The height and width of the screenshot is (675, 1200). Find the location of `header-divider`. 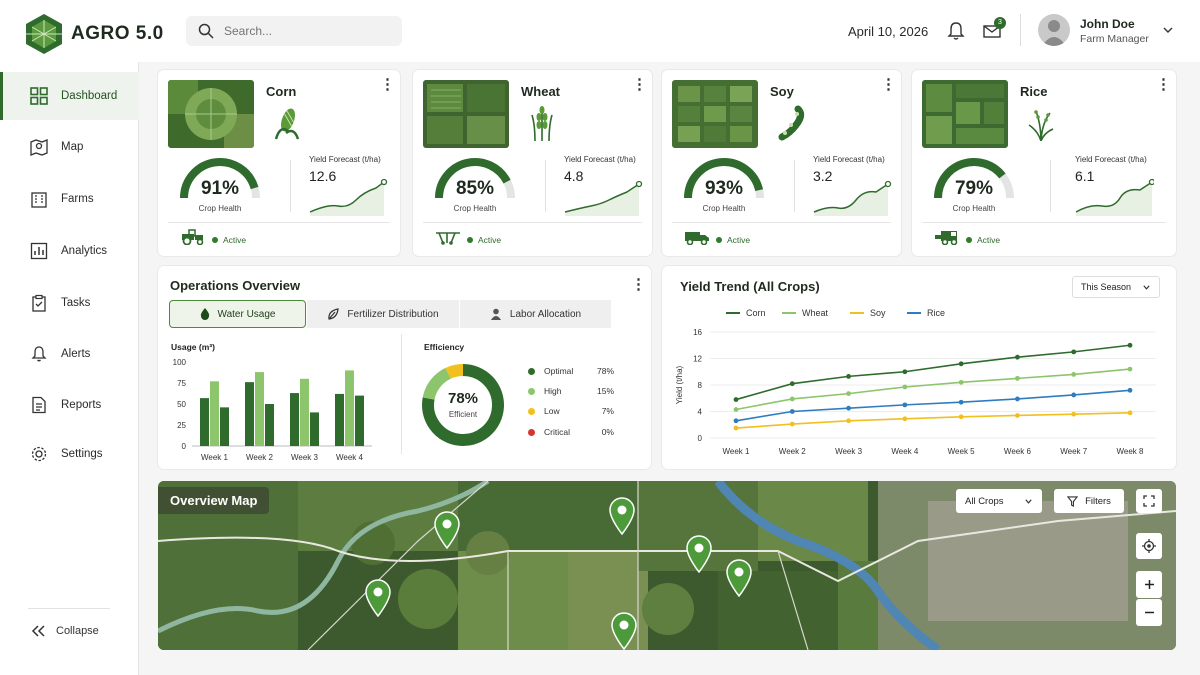

header-divider is located at coordinates (1020, 30).